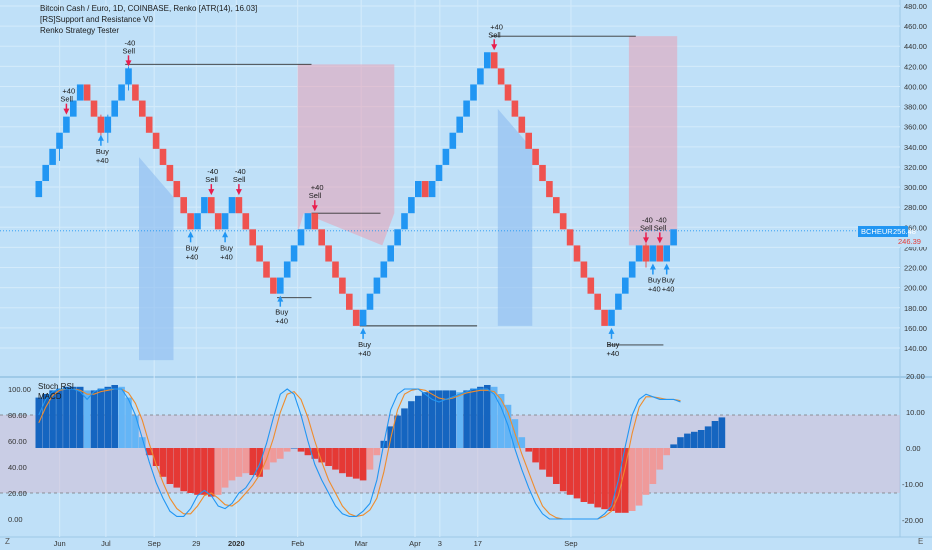 The height and width of the screenshot is (550, 932). I want to click on resistance-zone, so click(653, 141).